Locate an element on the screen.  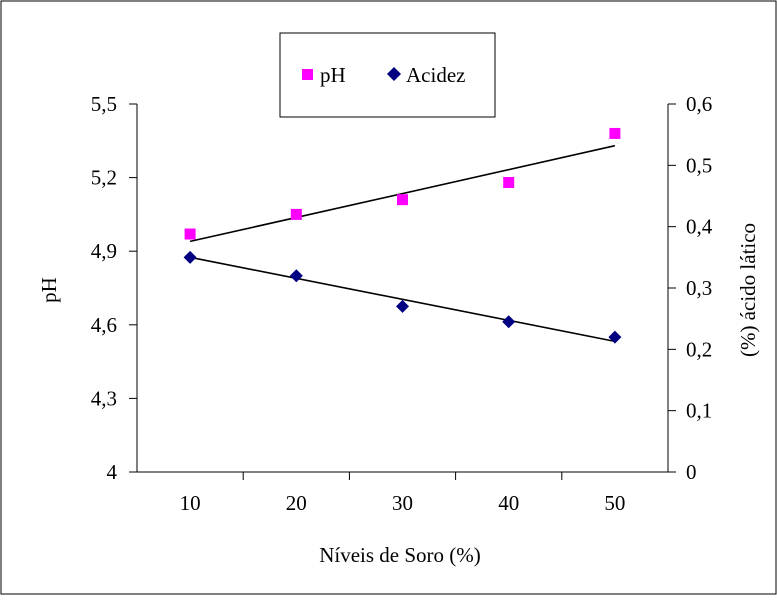
y-right-tick-label: 0 is located at coordinates (691, 472).